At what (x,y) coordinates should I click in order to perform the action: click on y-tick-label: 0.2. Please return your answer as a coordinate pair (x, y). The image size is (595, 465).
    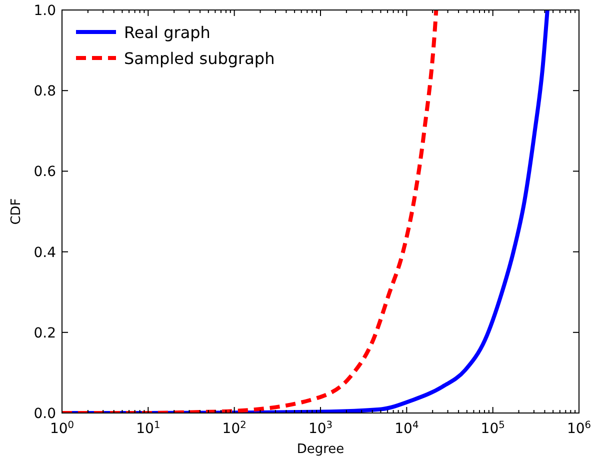
    Looking at the image, I should click on (45, 333).